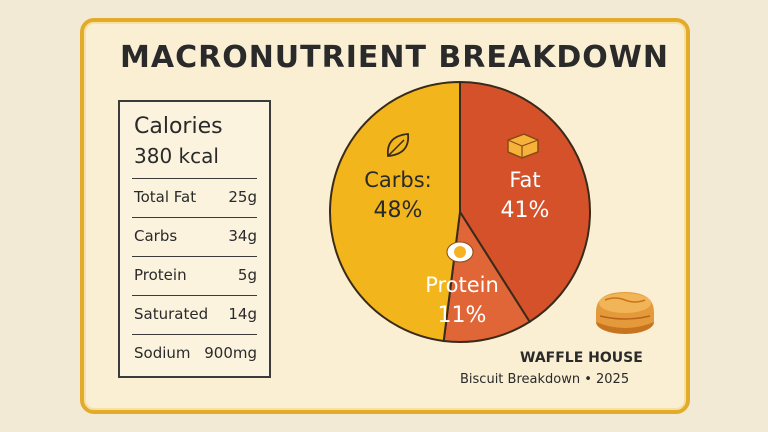 The width and height of the screenshot is (768, 432). What do you see at coordinates (194, 352) in the screenshot?
I see `nutrition-row: Sodium 900mg` at bounding box center [194, 352].